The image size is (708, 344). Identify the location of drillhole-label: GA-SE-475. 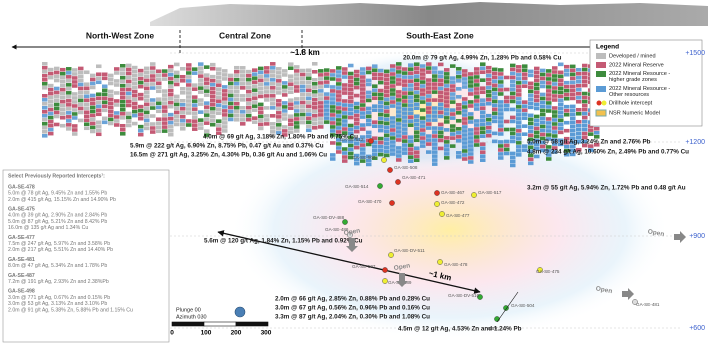
(548, 271).